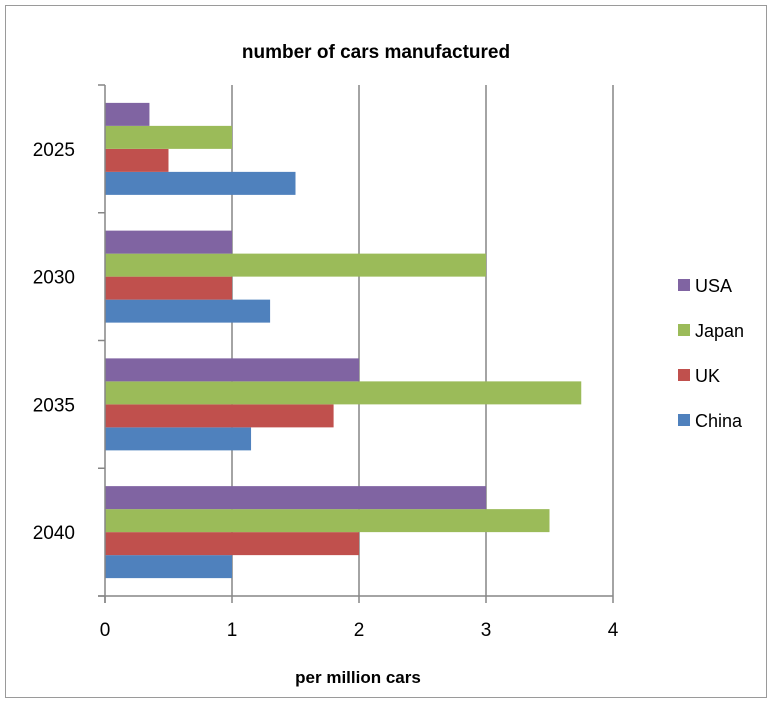 Image resolution: width=773 pixels, height=704 pixels. I want to click on bar-japan-2030, so click(295, 265).